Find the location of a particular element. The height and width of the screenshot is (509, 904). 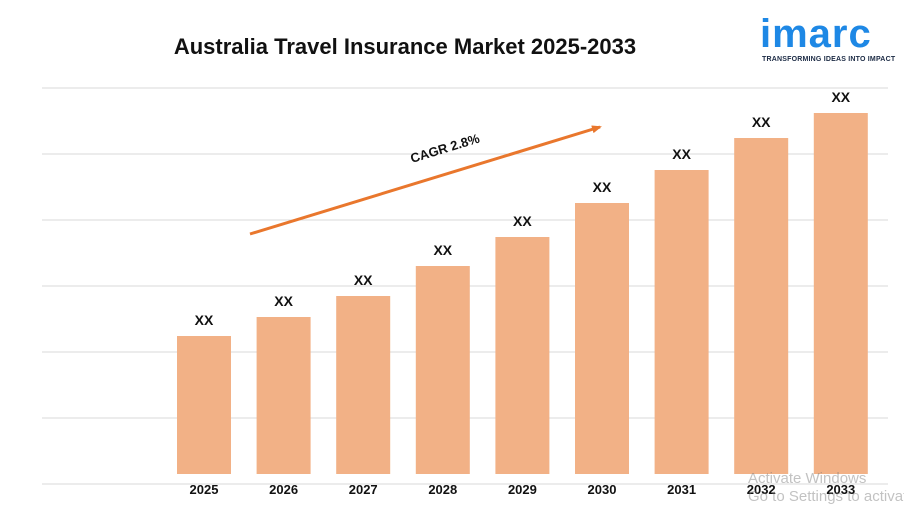

x-tick-2032: 2032 is located at coordinates (761, 489).